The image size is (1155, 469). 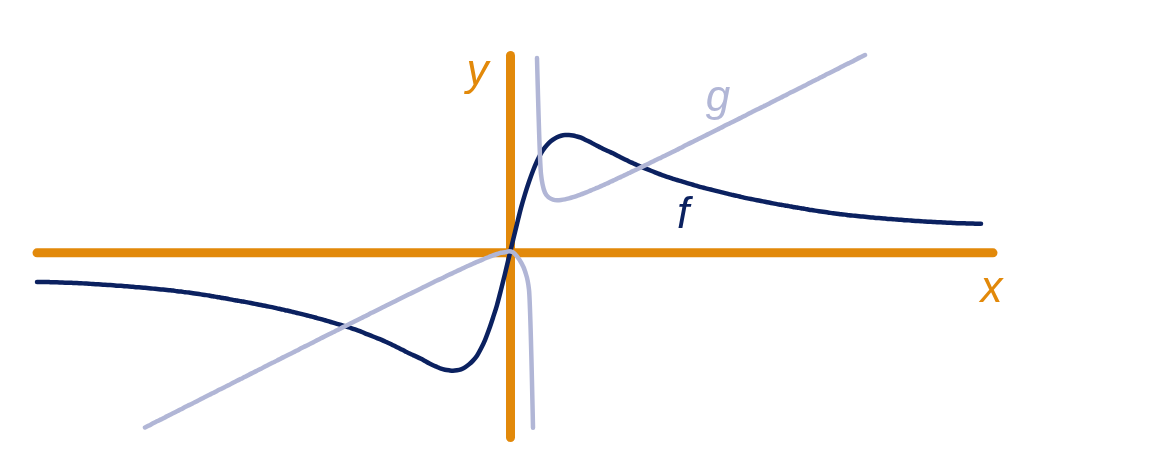 What do you see at coordinates (685, 213) in the screenshot?
I see `series-label: f` at bounding box center [685, 213].